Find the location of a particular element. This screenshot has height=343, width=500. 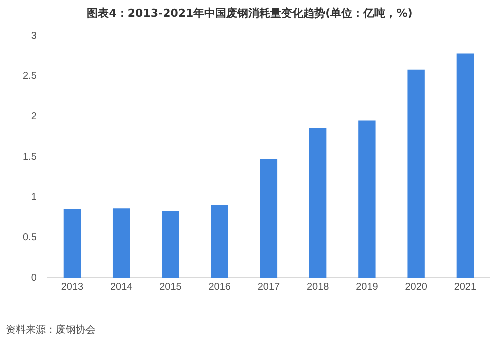

x-tick-label: 2014 is located at coordinates (122, 287).